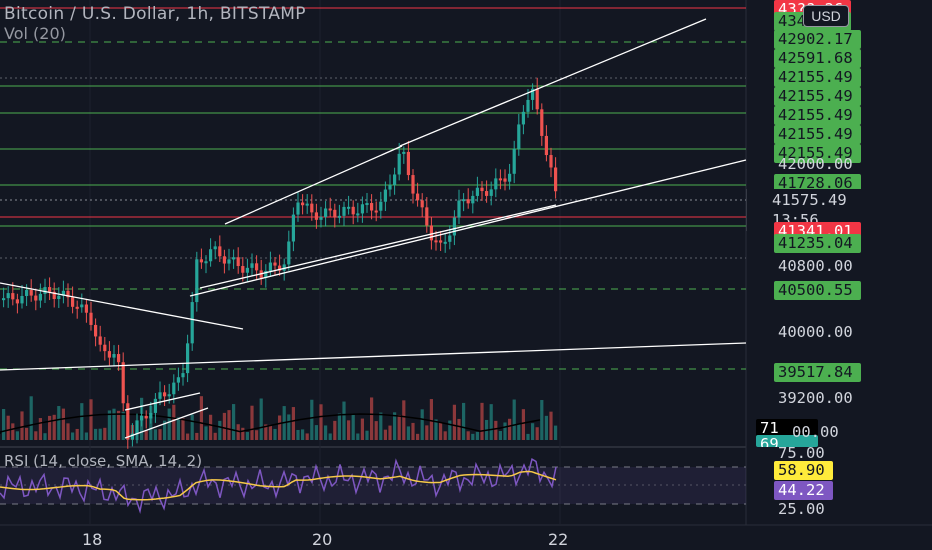  I want to click on volume-indicator-label: Vol (20), so click(35, 33).